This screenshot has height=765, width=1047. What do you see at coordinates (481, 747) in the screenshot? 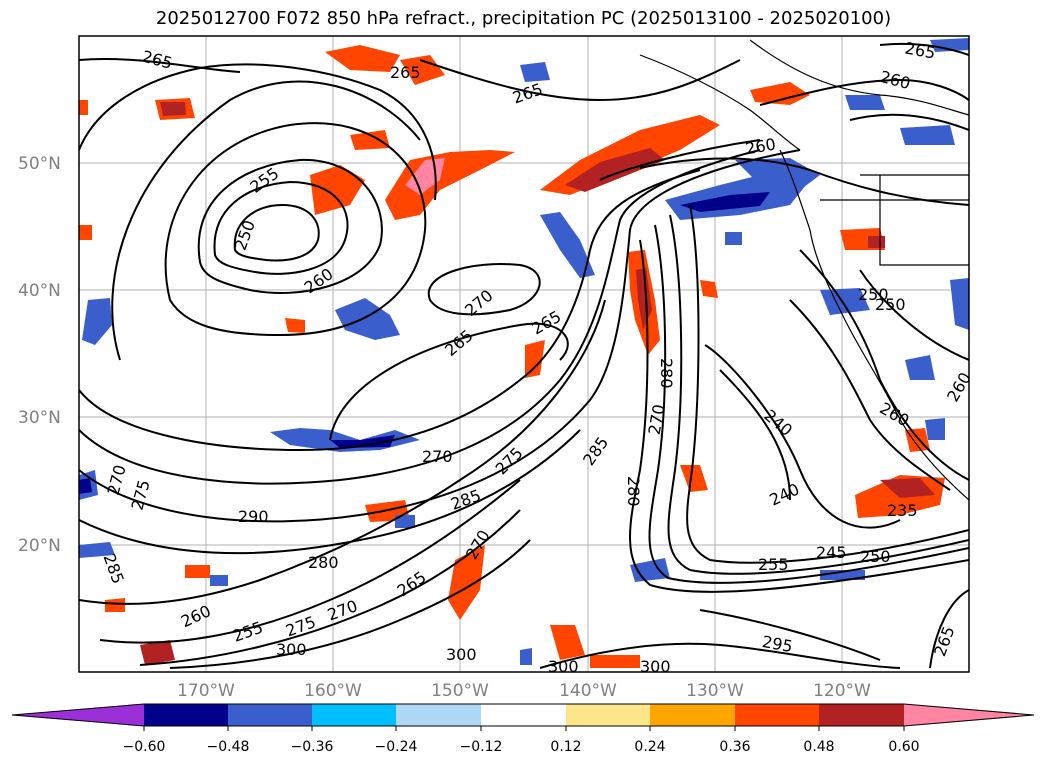
I see `colorbar-tick-label: −0.12` at bounding box center [481, 747].